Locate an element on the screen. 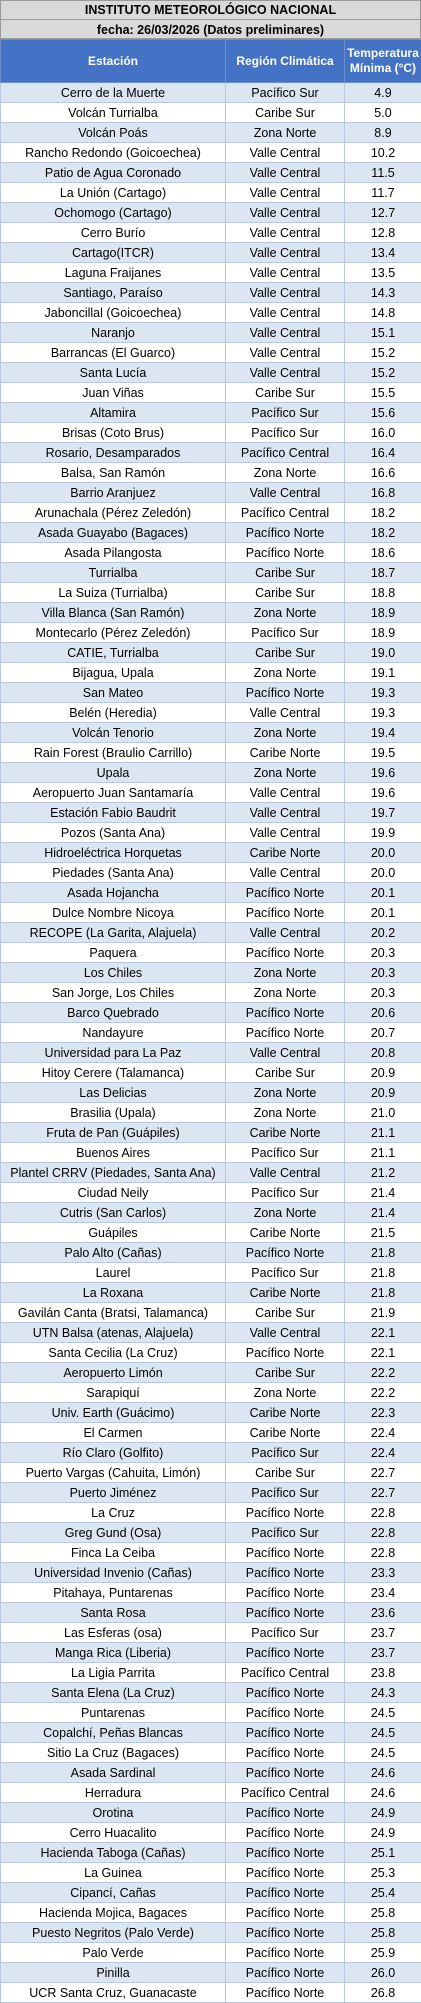 This screenshot has height=2003, width=421. station-cell: Brisas (Coto Brus) is located at coordinates (113, 433).